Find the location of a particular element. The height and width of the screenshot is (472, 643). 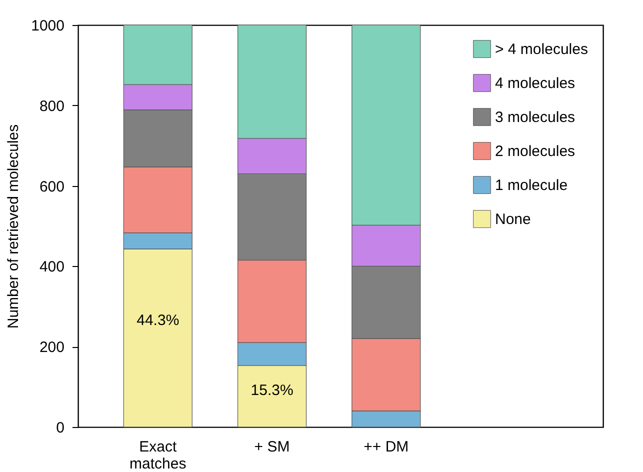

annotation: 15.3% is located at coordinates (272, 391).